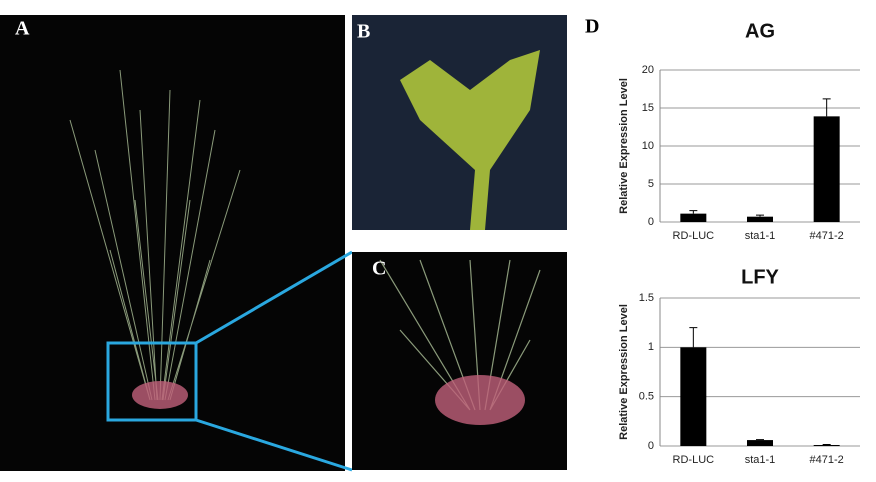 The width and height of the screenshot is (876, 482). I want to click on plant, so click(155, 235).